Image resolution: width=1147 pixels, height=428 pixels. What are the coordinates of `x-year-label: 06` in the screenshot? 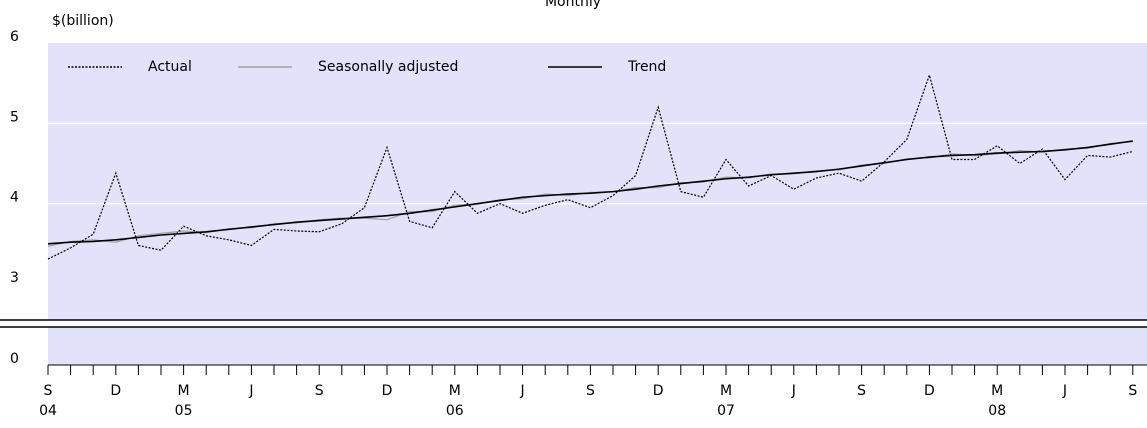 It's located at (455, 411).